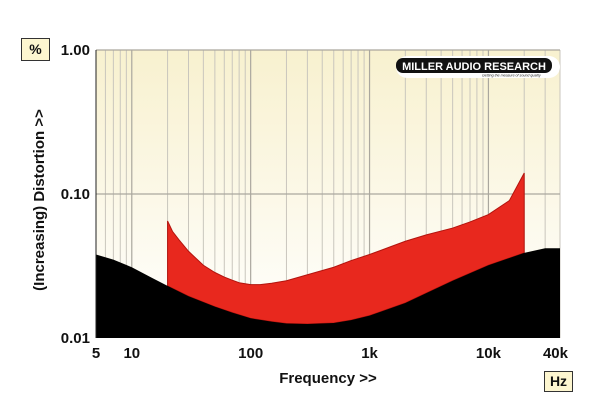 The height and width of the screenshot is (414, 600). I want to click on y-tick-labels: 1.00 0.10 0.01, so click(75, 194).